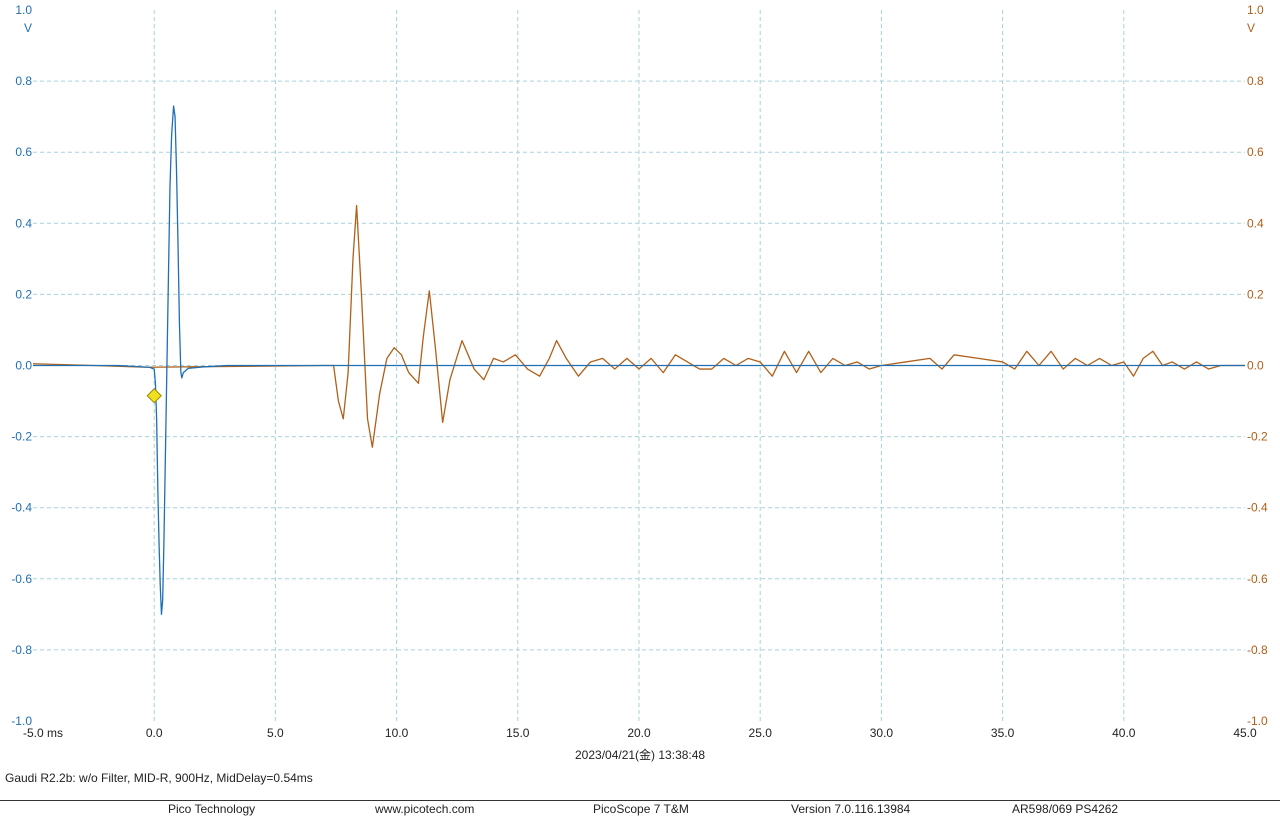 Image resolution: width=1280 pixels, height=816 pixels. I want to click on x-tick-label: 30.0, so click(882, 733).